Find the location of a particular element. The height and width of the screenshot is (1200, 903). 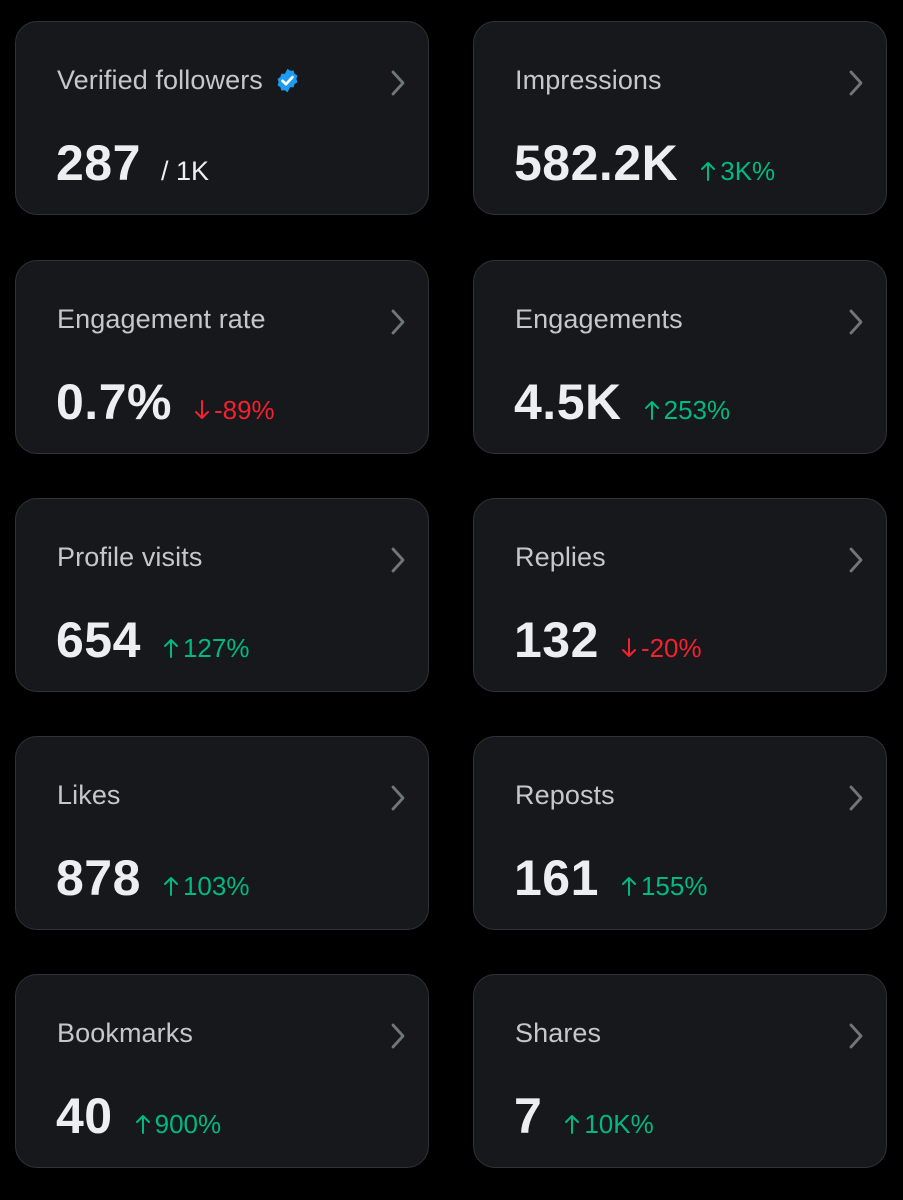

card-change-value: -89% is located at coordinates (244, 410).